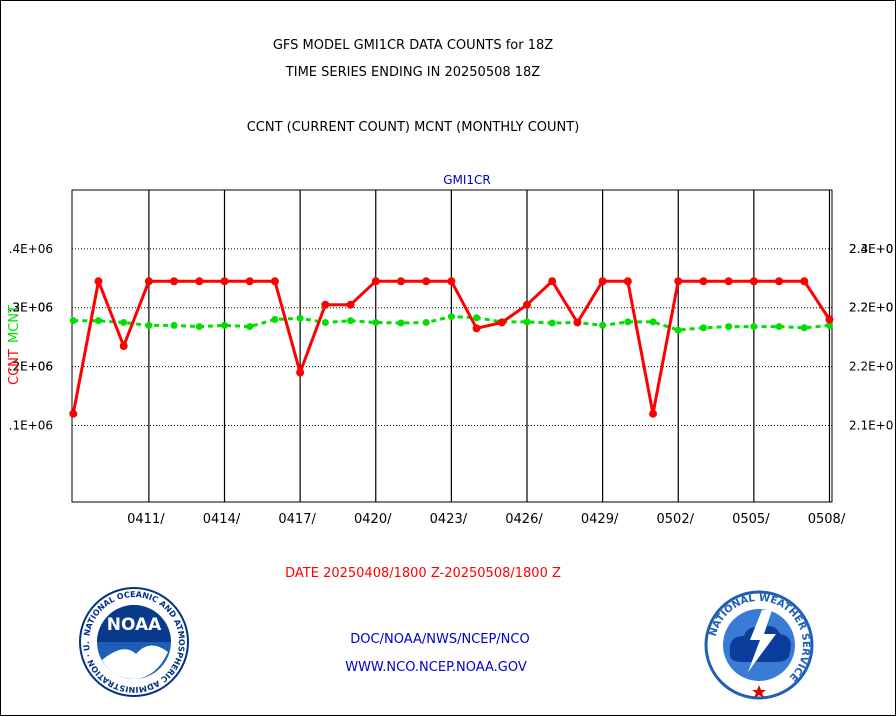 The width and height of the screenshot is (896, 716). Describe the element at coordinates (827, 519) in the screenshot. I see `x-tick-label: 0508/` at that location.